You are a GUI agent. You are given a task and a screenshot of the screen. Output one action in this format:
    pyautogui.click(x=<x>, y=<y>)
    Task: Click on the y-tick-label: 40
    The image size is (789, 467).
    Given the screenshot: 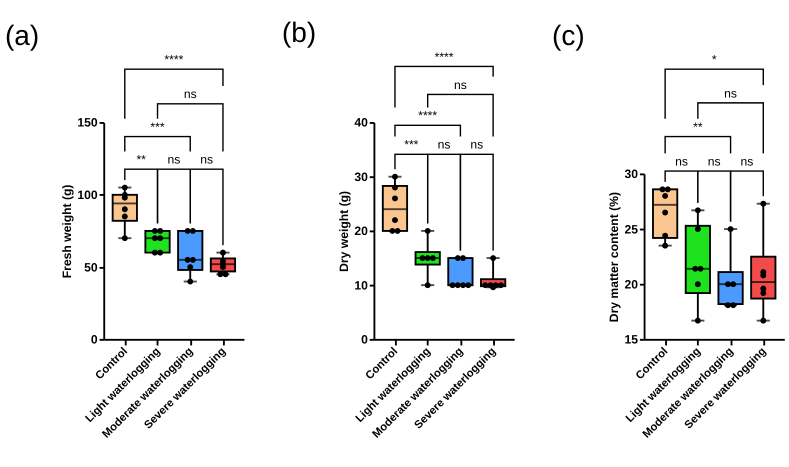 What is the action you would take?
    pyautogui.click(x=361, y=123)
    